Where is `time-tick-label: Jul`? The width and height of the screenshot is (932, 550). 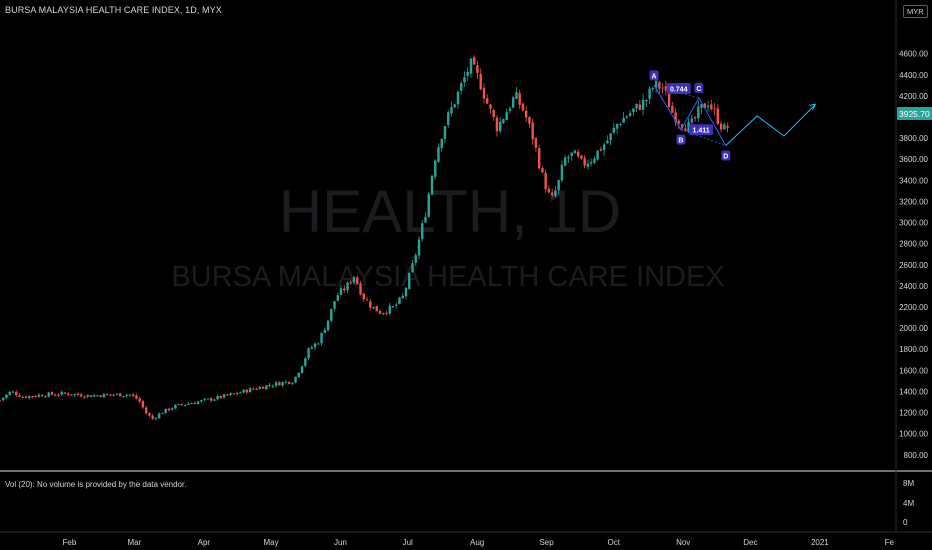 time-tick-label: Jul is located at coordinates (408, 542).